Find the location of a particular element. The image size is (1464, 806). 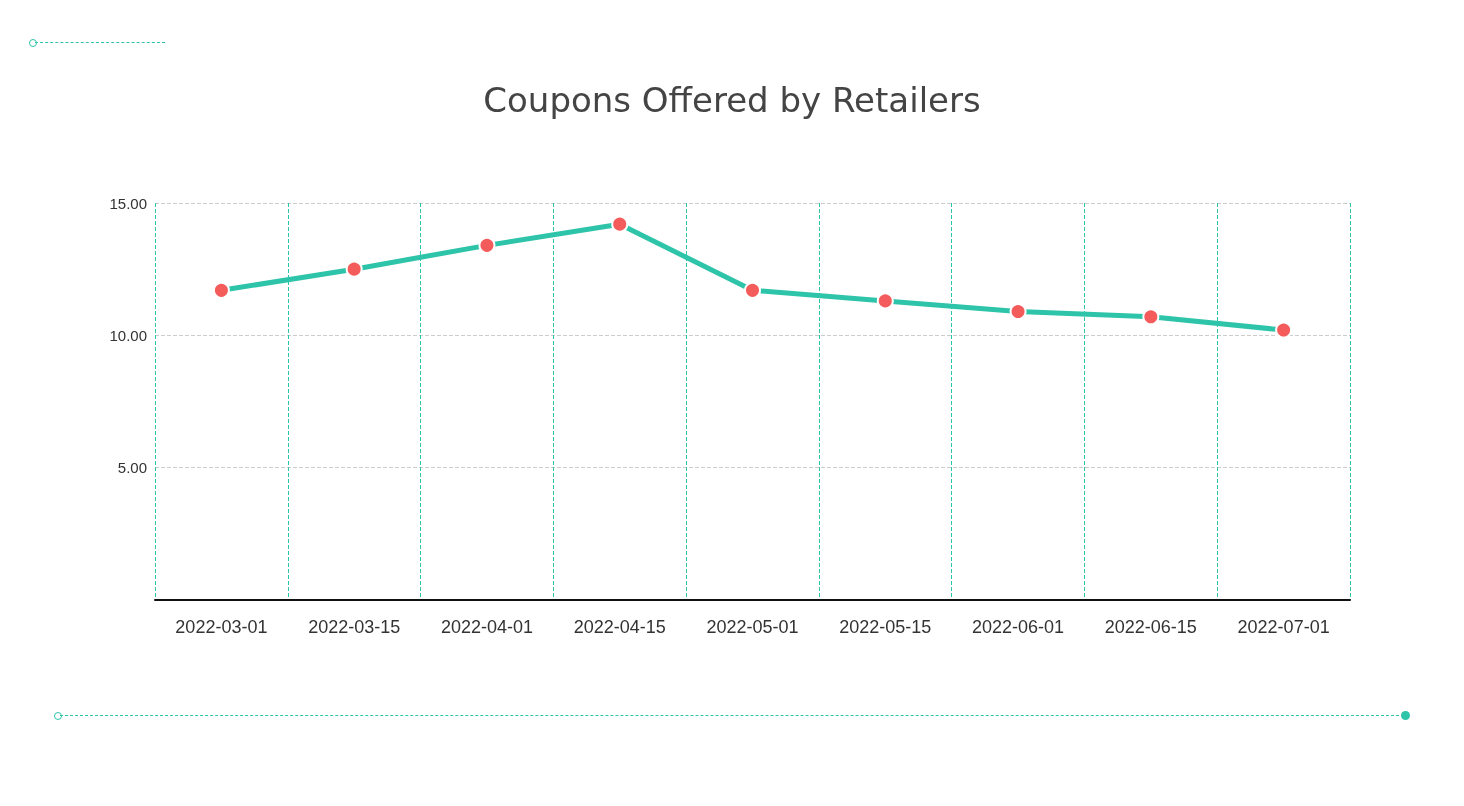

x-tick-label: 2022-03-01 is located at coordinates (221, 627).